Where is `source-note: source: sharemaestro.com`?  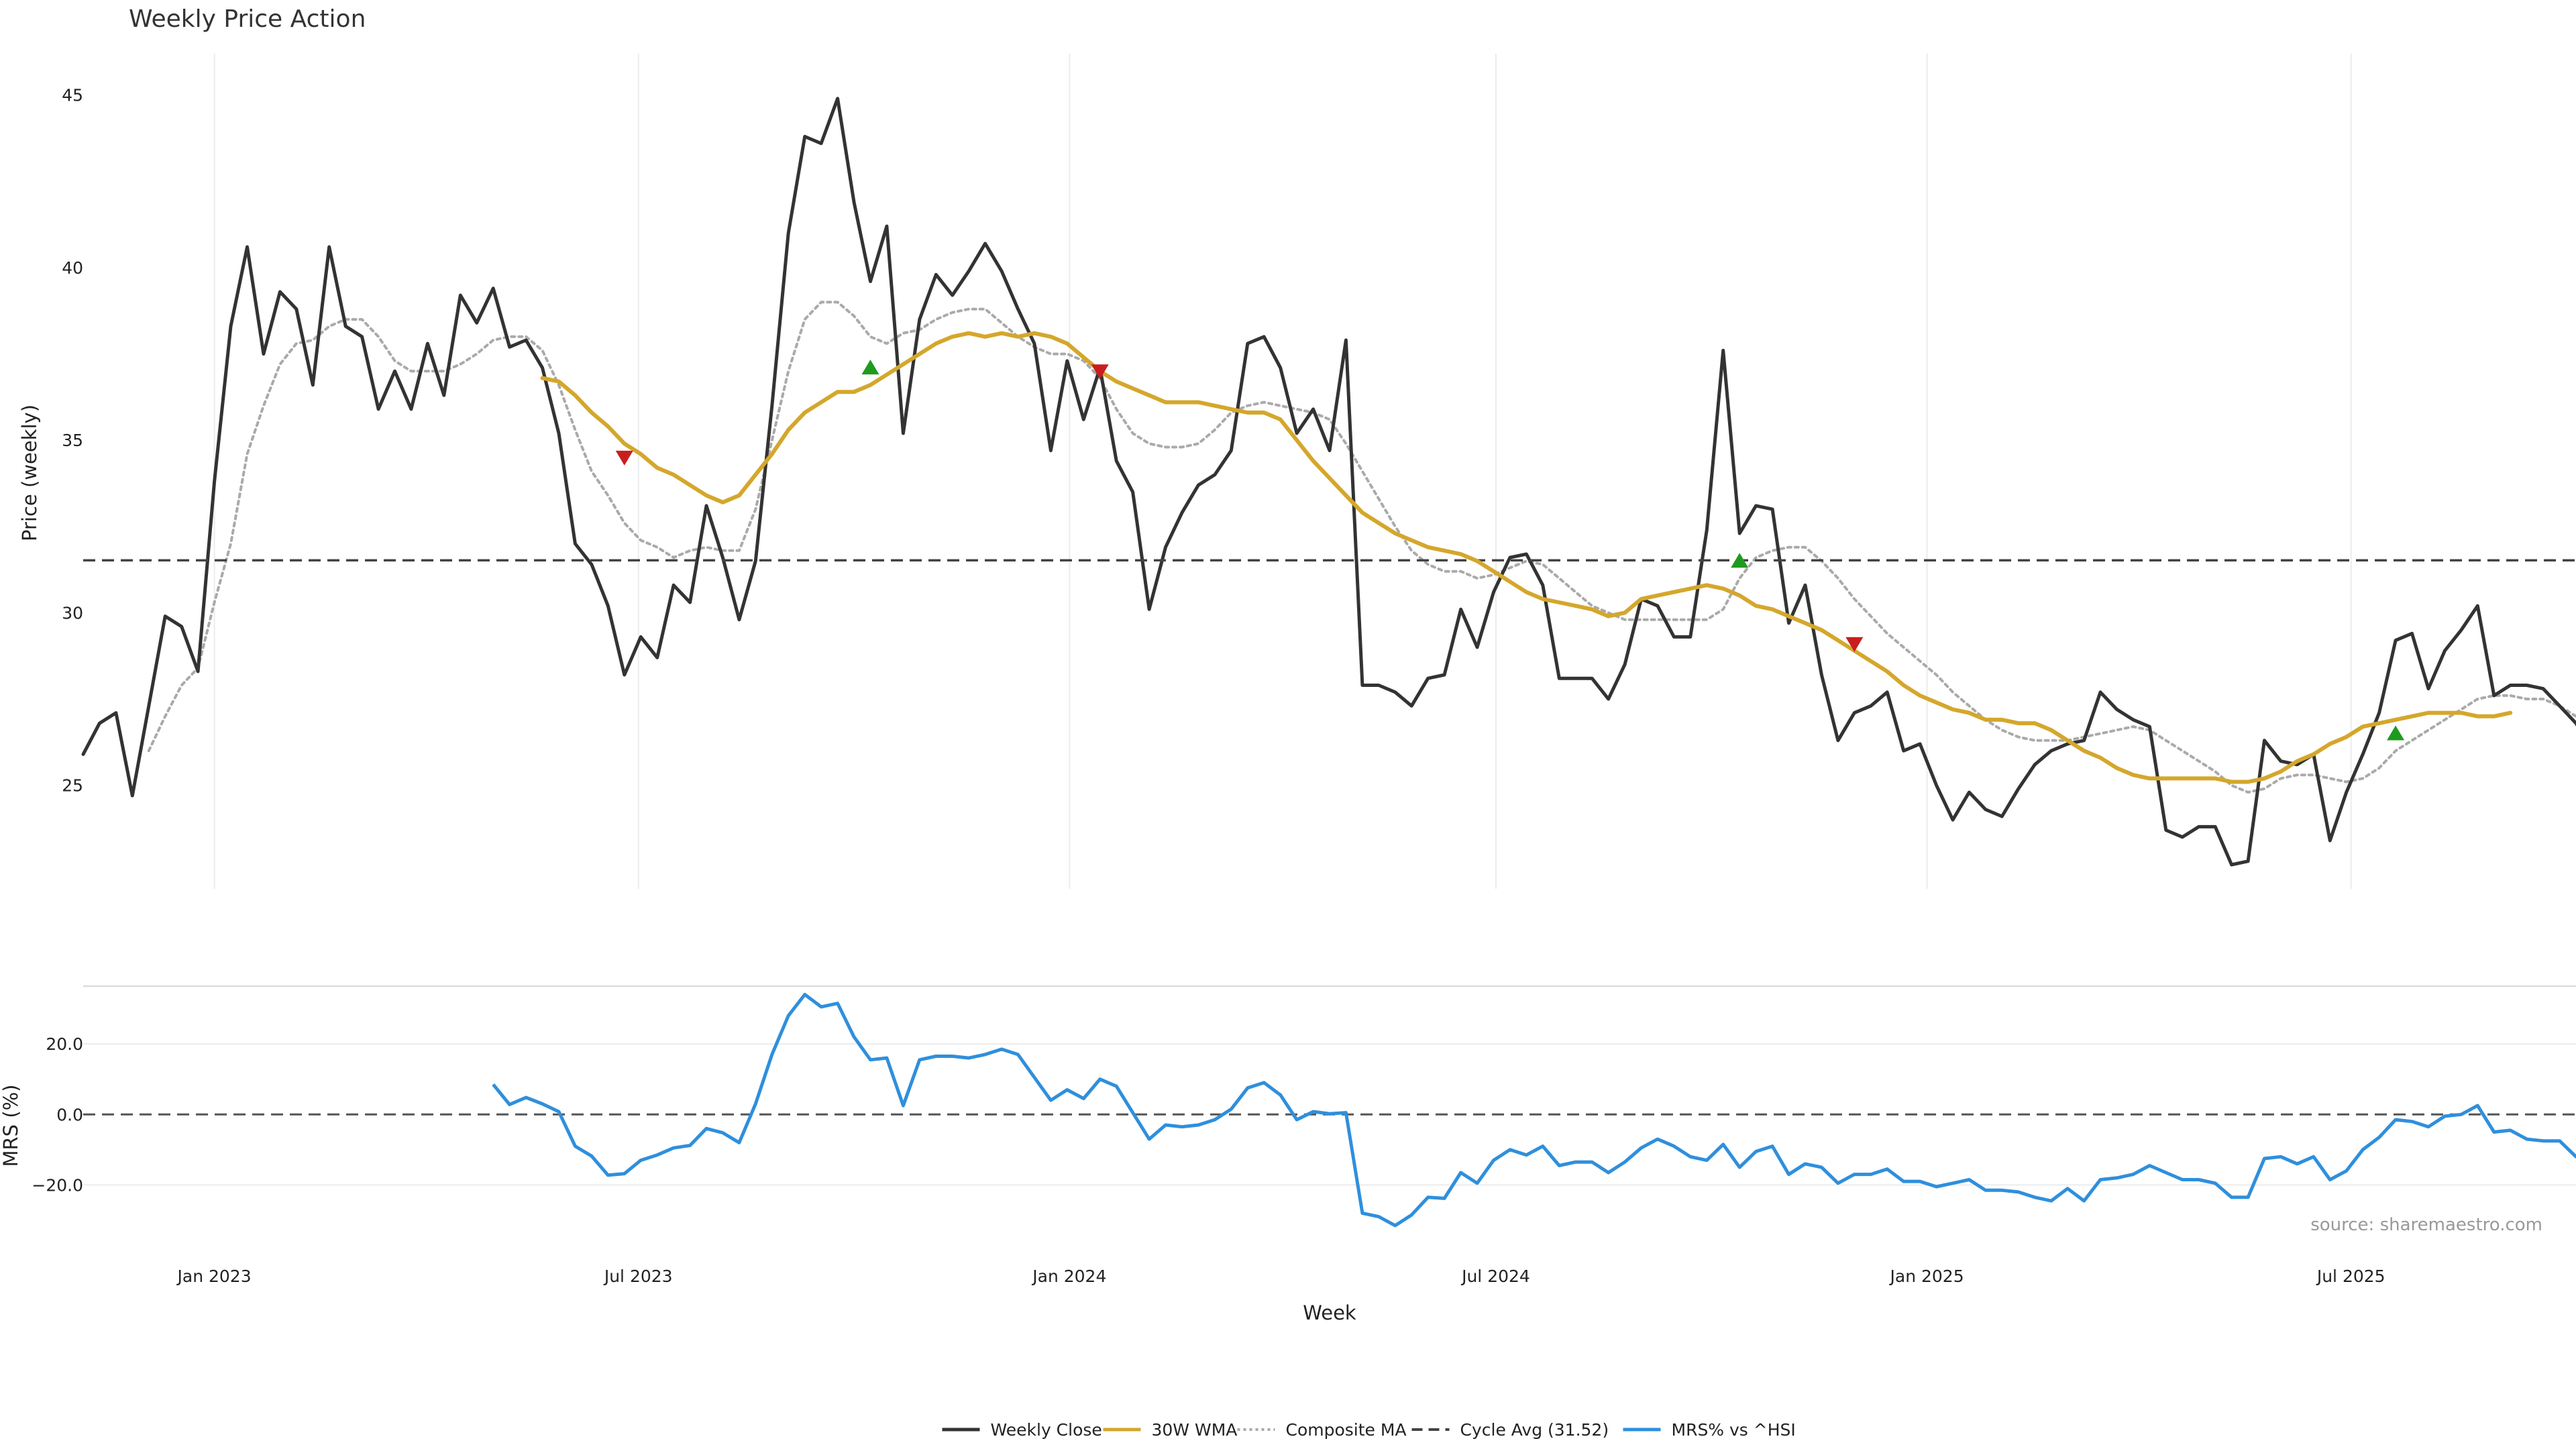 source-note: source: sharemaestro.com is located at coordinates (2426, 1225).